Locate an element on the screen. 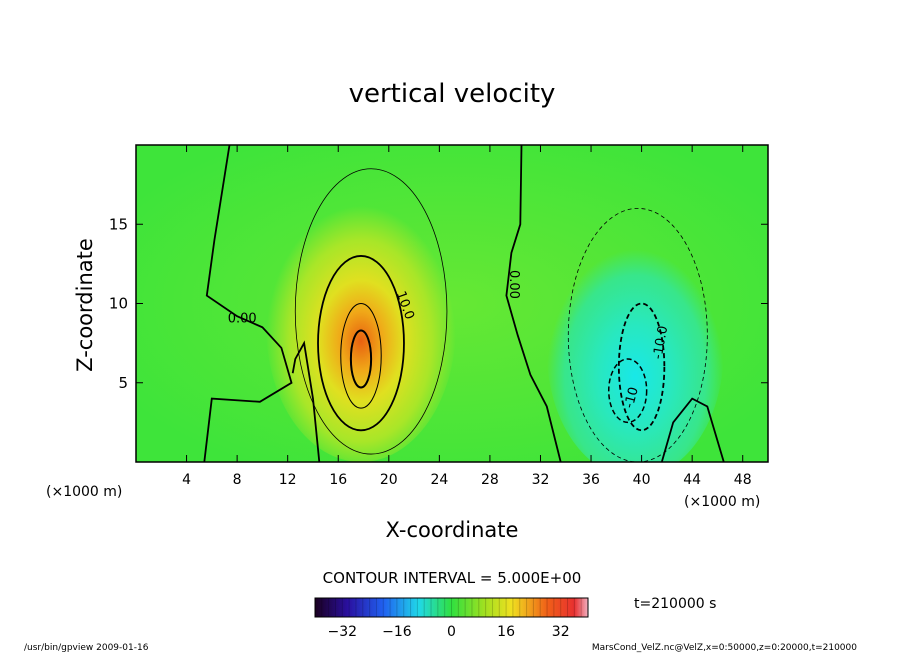  x-unit-right: (×1000 m) is located at coordinates (722, 502).